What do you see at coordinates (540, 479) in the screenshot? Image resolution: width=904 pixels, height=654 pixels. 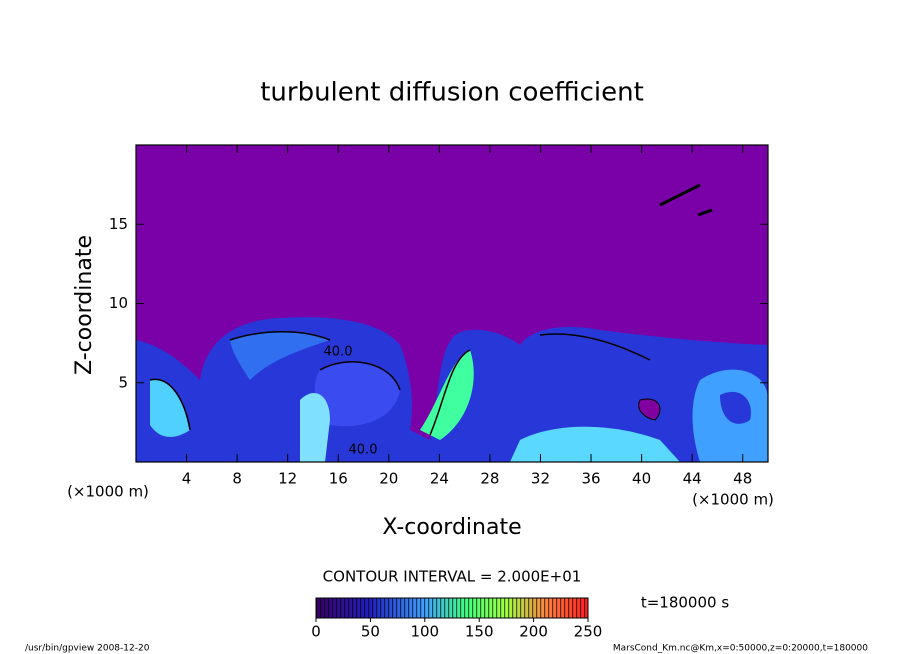 I see `x-tick-label: 32` at bounding box center [540, 479].